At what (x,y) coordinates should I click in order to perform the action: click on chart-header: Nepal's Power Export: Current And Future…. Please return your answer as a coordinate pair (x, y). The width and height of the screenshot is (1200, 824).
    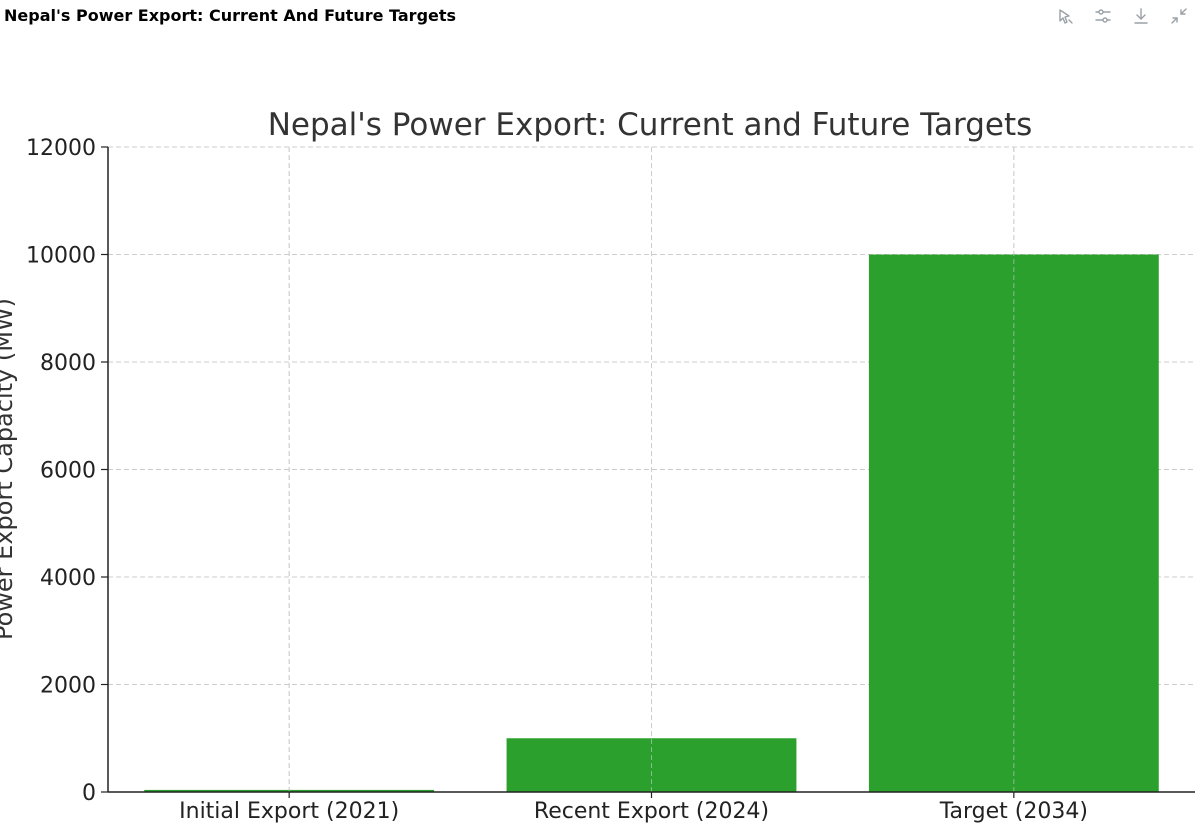
    Looking at the image, I should click on (600, 18).